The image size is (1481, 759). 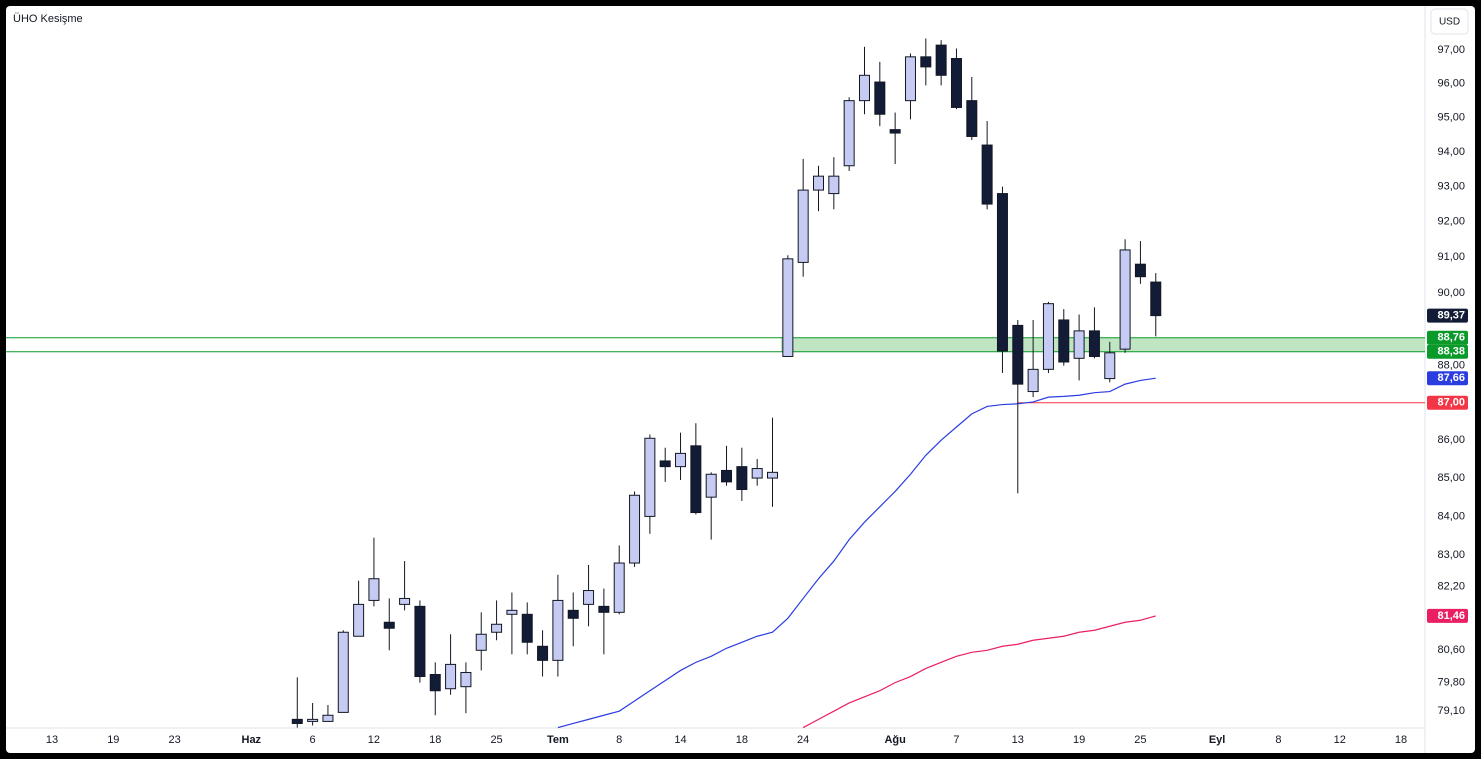 What do you see at coordinates (1451, 440) in the screenshot?
I see `y-tick-label: 86,00` at bounding box center [1451, 440].